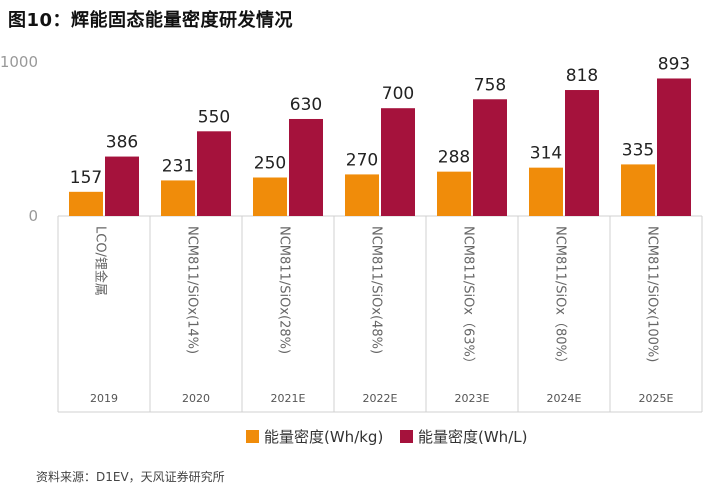 The width and height of the screenshot is (721, 497). What do you see at coordinates (398, 94) in the screenshot?
I see `value-label-whl-3: 700` at bounding box center [398, 94].